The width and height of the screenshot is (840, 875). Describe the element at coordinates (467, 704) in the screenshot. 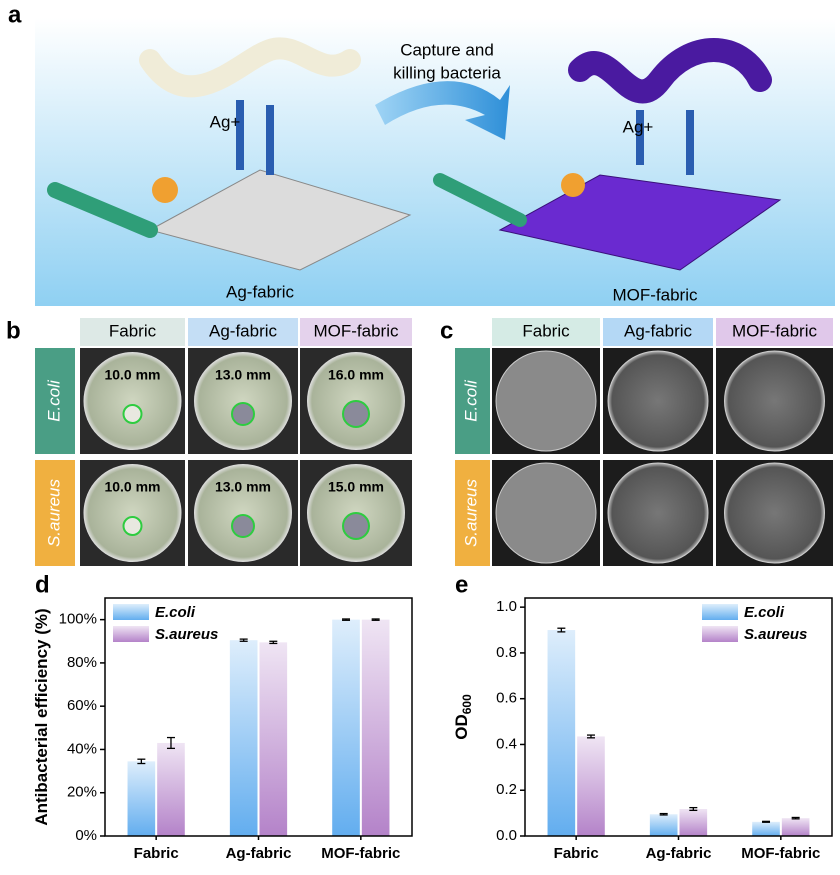

I see `y-axis-label-subscript: 600` at that location.